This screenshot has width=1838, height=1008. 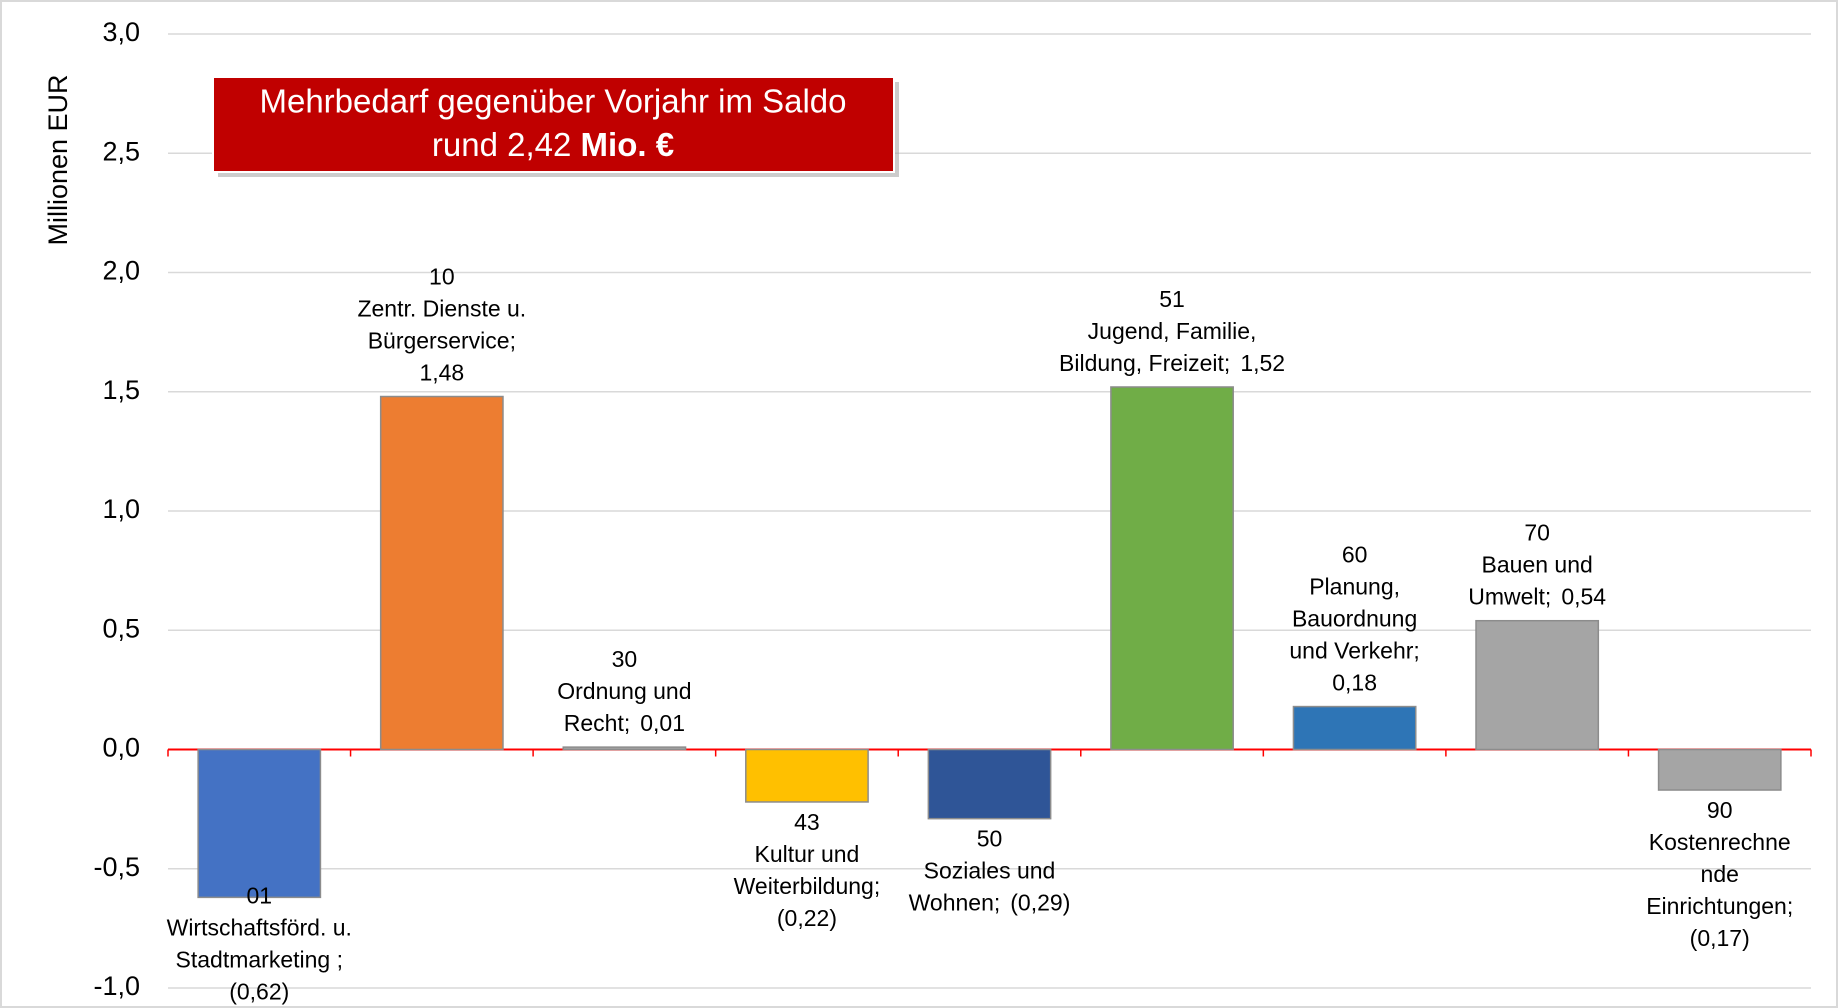 I want to click on y-tick-label: 2,5, so click(x=121, y=151).